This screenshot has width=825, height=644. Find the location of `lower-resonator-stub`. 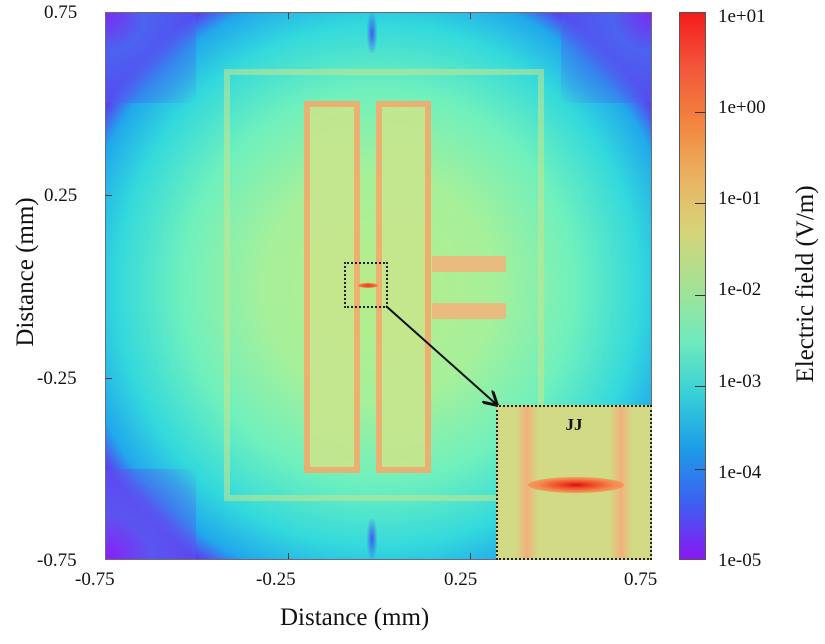

lower-resonator-stub is located at coordinates (469, 311).